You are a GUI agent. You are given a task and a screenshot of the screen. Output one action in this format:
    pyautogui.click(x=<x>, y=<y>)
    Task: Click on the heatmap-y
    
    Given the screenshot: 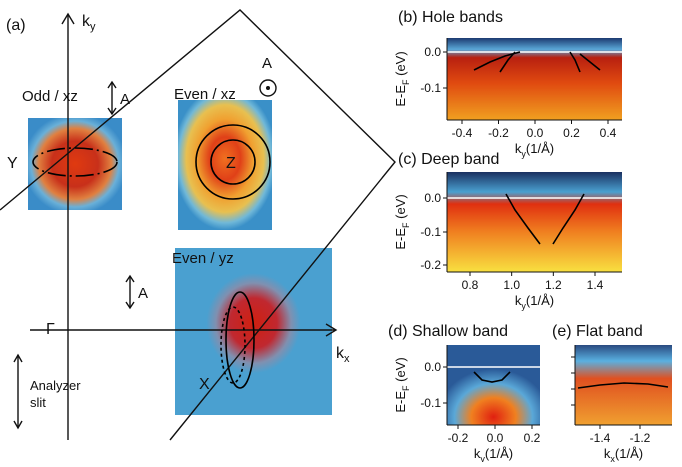 What is the action you would take?
    pyautogui.click(x=75, y=164)
    